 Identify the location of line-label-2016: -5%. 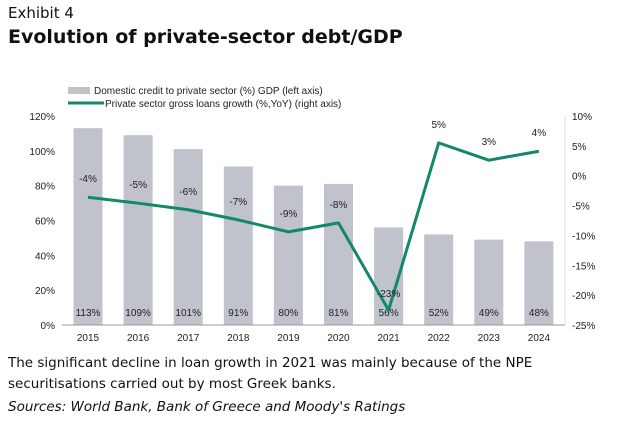
(138, 185).